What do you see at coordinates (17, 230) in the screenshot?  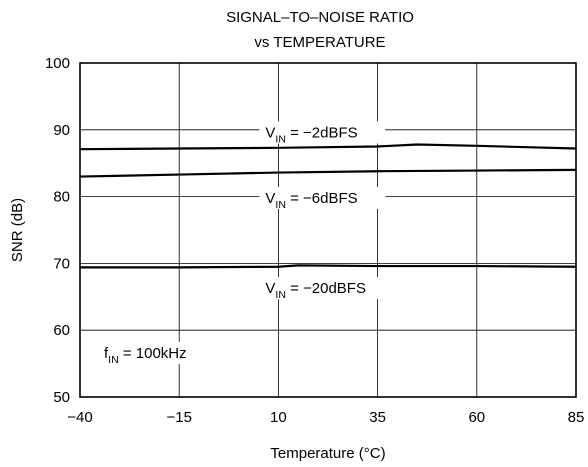 I see `y-axis-label: SNR (dB)` at bounding box center [17, 230].